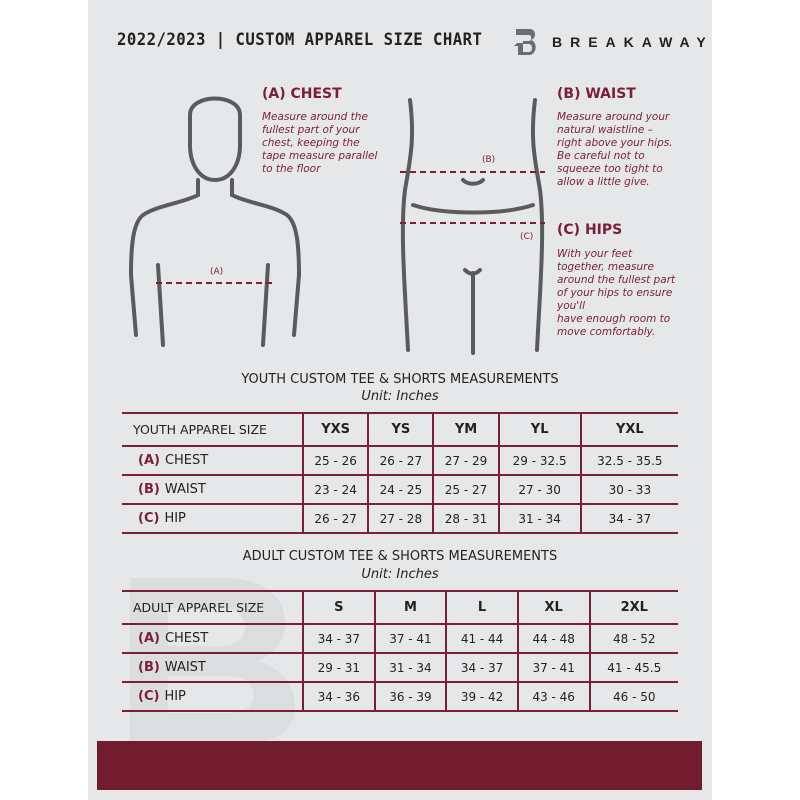  What do you see at coordinates (472, 226) in the screenshot?
I see `lower-body-figure` at bounding box center [472, 226].